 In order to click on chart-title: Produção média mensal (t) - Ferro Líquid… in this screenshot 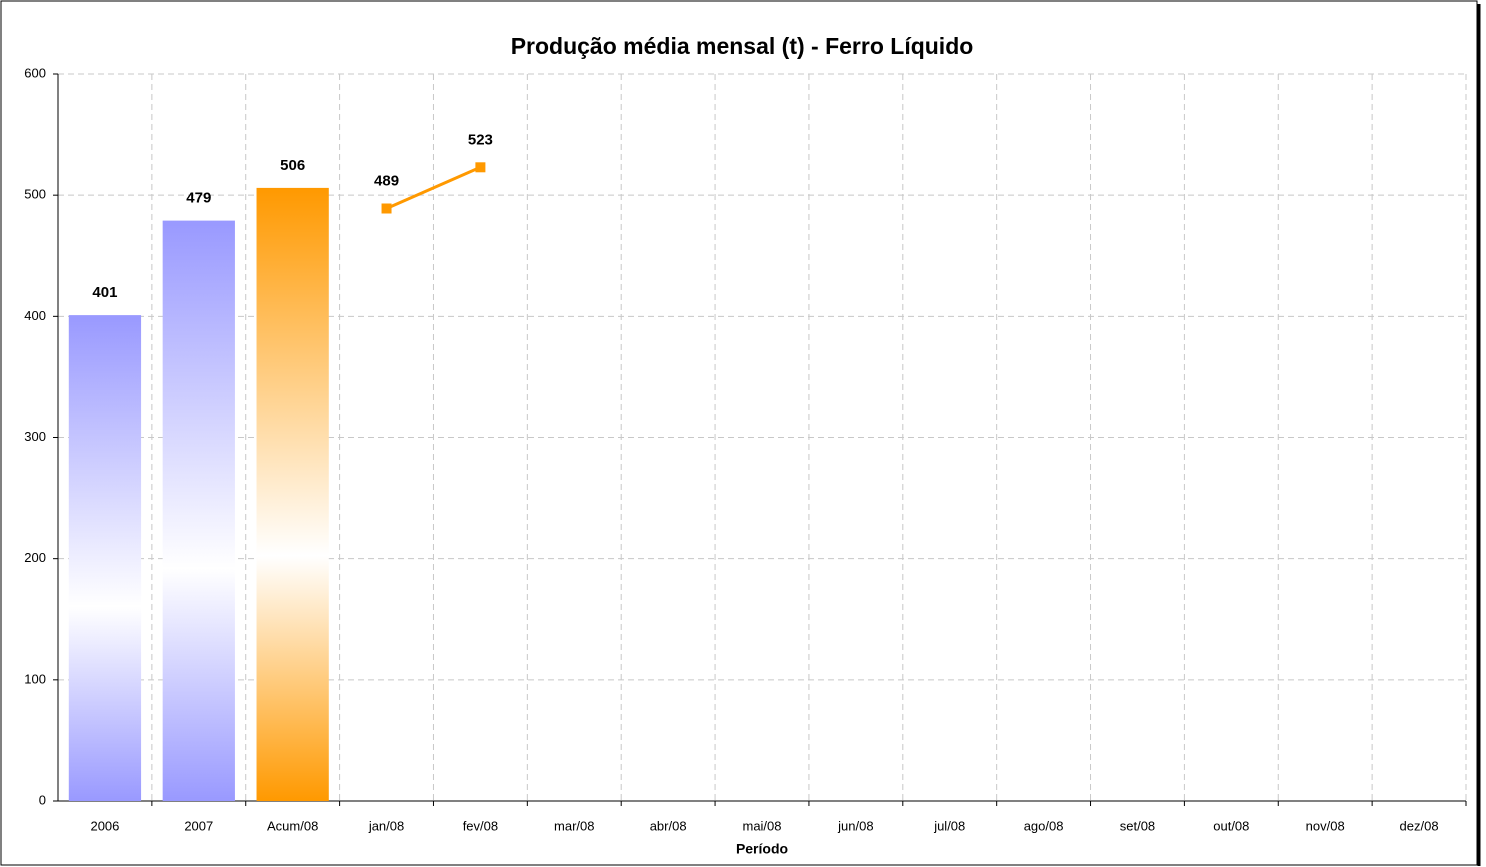, I will do `click(742, 46)`.